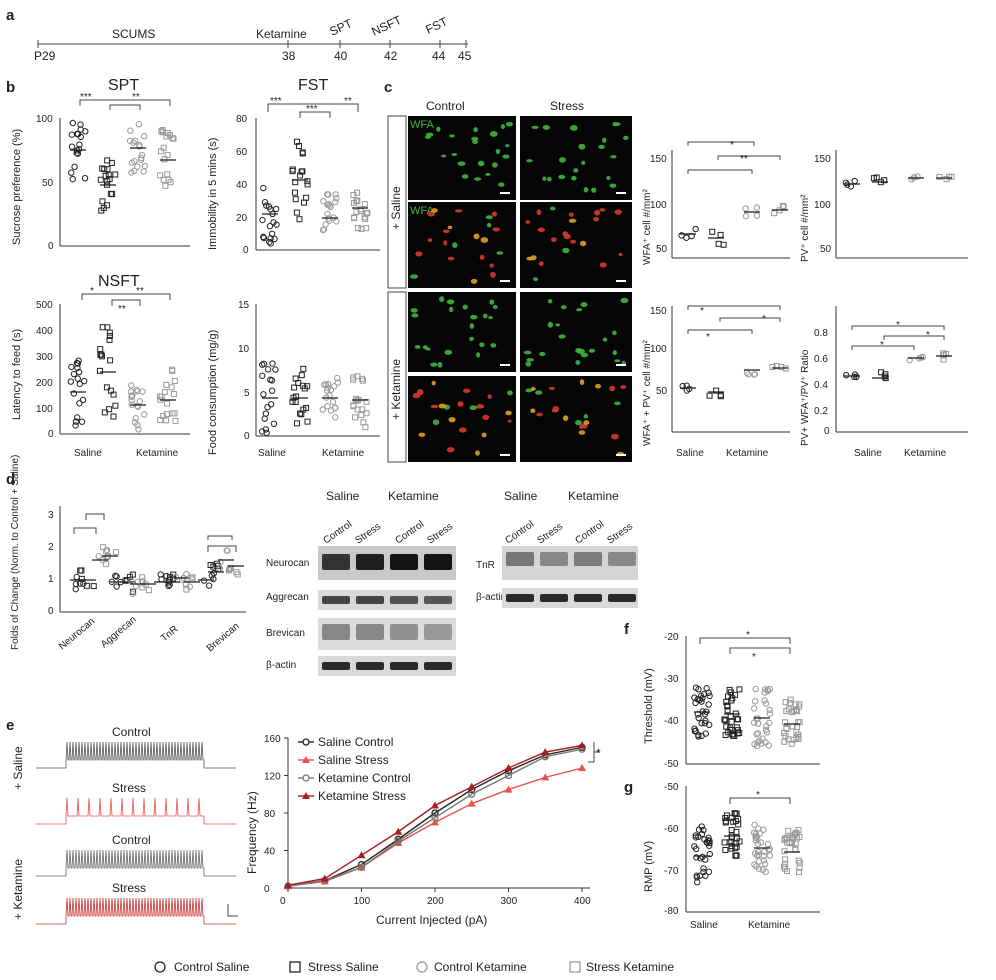  Describe the element at coordinates (44, 383) in the screenshot. I see `nsft-ytick: 200` at that location.